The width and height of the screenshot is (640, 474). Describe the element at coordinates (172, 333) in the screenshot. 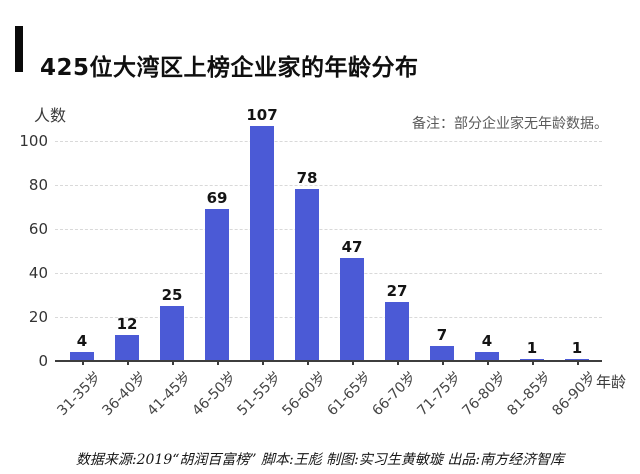

I see `bar-41-45岁` at that location.